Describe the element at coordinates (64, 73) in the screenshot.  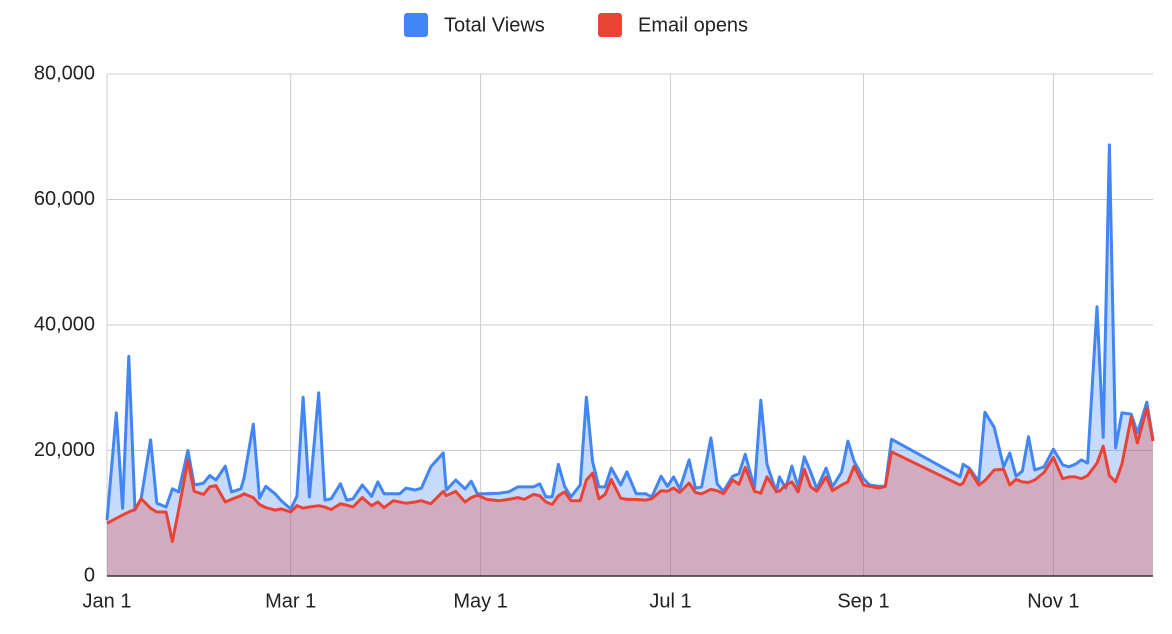
I see `y-tick-label: 80,000` at that location.